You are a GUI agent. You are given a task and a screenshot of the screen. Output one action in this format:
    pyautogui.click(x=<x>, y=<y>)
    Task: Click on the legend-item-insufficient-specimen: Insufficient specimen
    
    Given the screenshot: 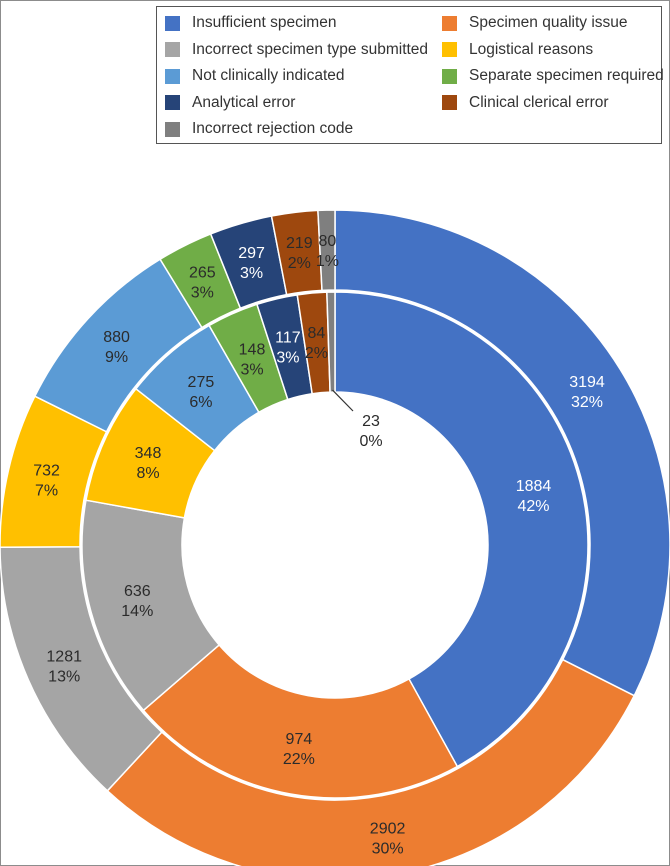 What is the action you would take?
    pyautogui.click(x=250, y=23)
    